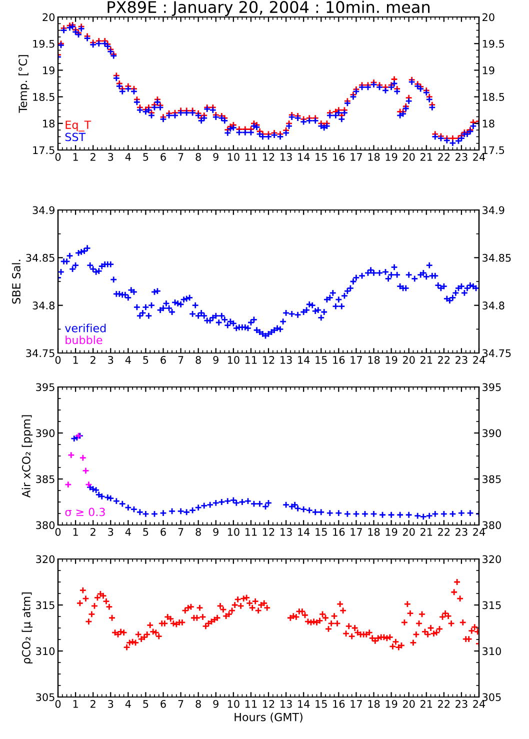 The width and height of the screenshot is (529, 739). Describe the element at coordinates (75, 137) in the screenshot. I see `text: SST` at that location.